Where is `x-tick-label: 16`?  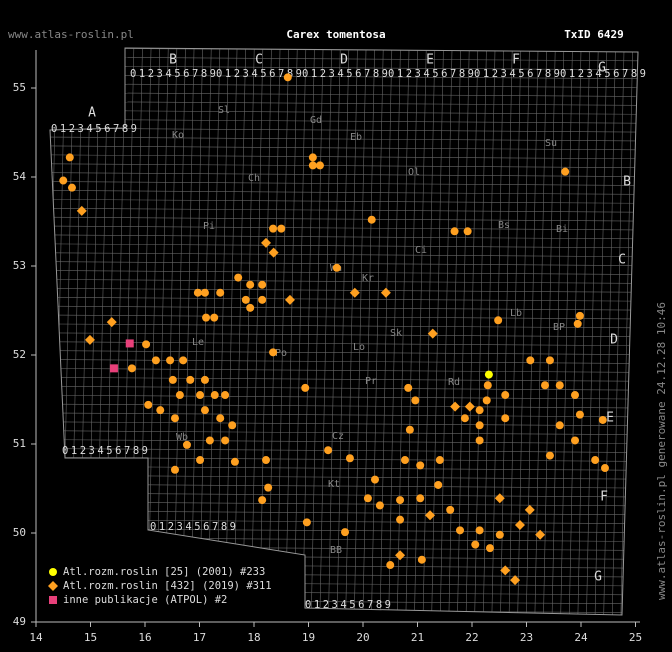
x-tick-label: 16 is located at coordinates (144, 637).